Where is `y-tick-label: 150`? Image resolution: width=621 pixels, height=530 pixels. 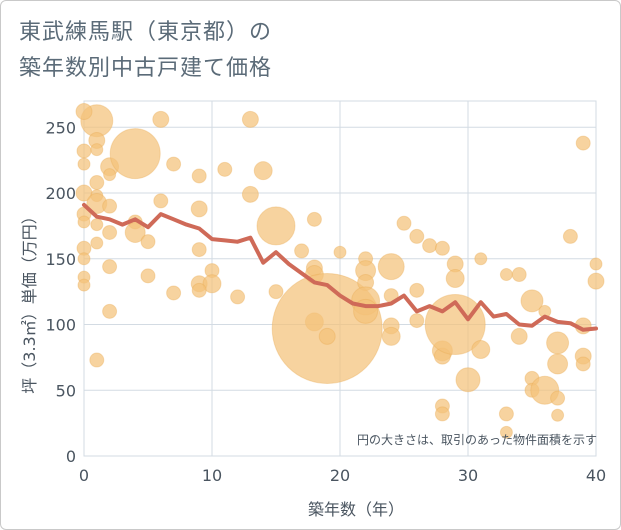
y-tick-label: 150 is located at coordinates (60, 259).